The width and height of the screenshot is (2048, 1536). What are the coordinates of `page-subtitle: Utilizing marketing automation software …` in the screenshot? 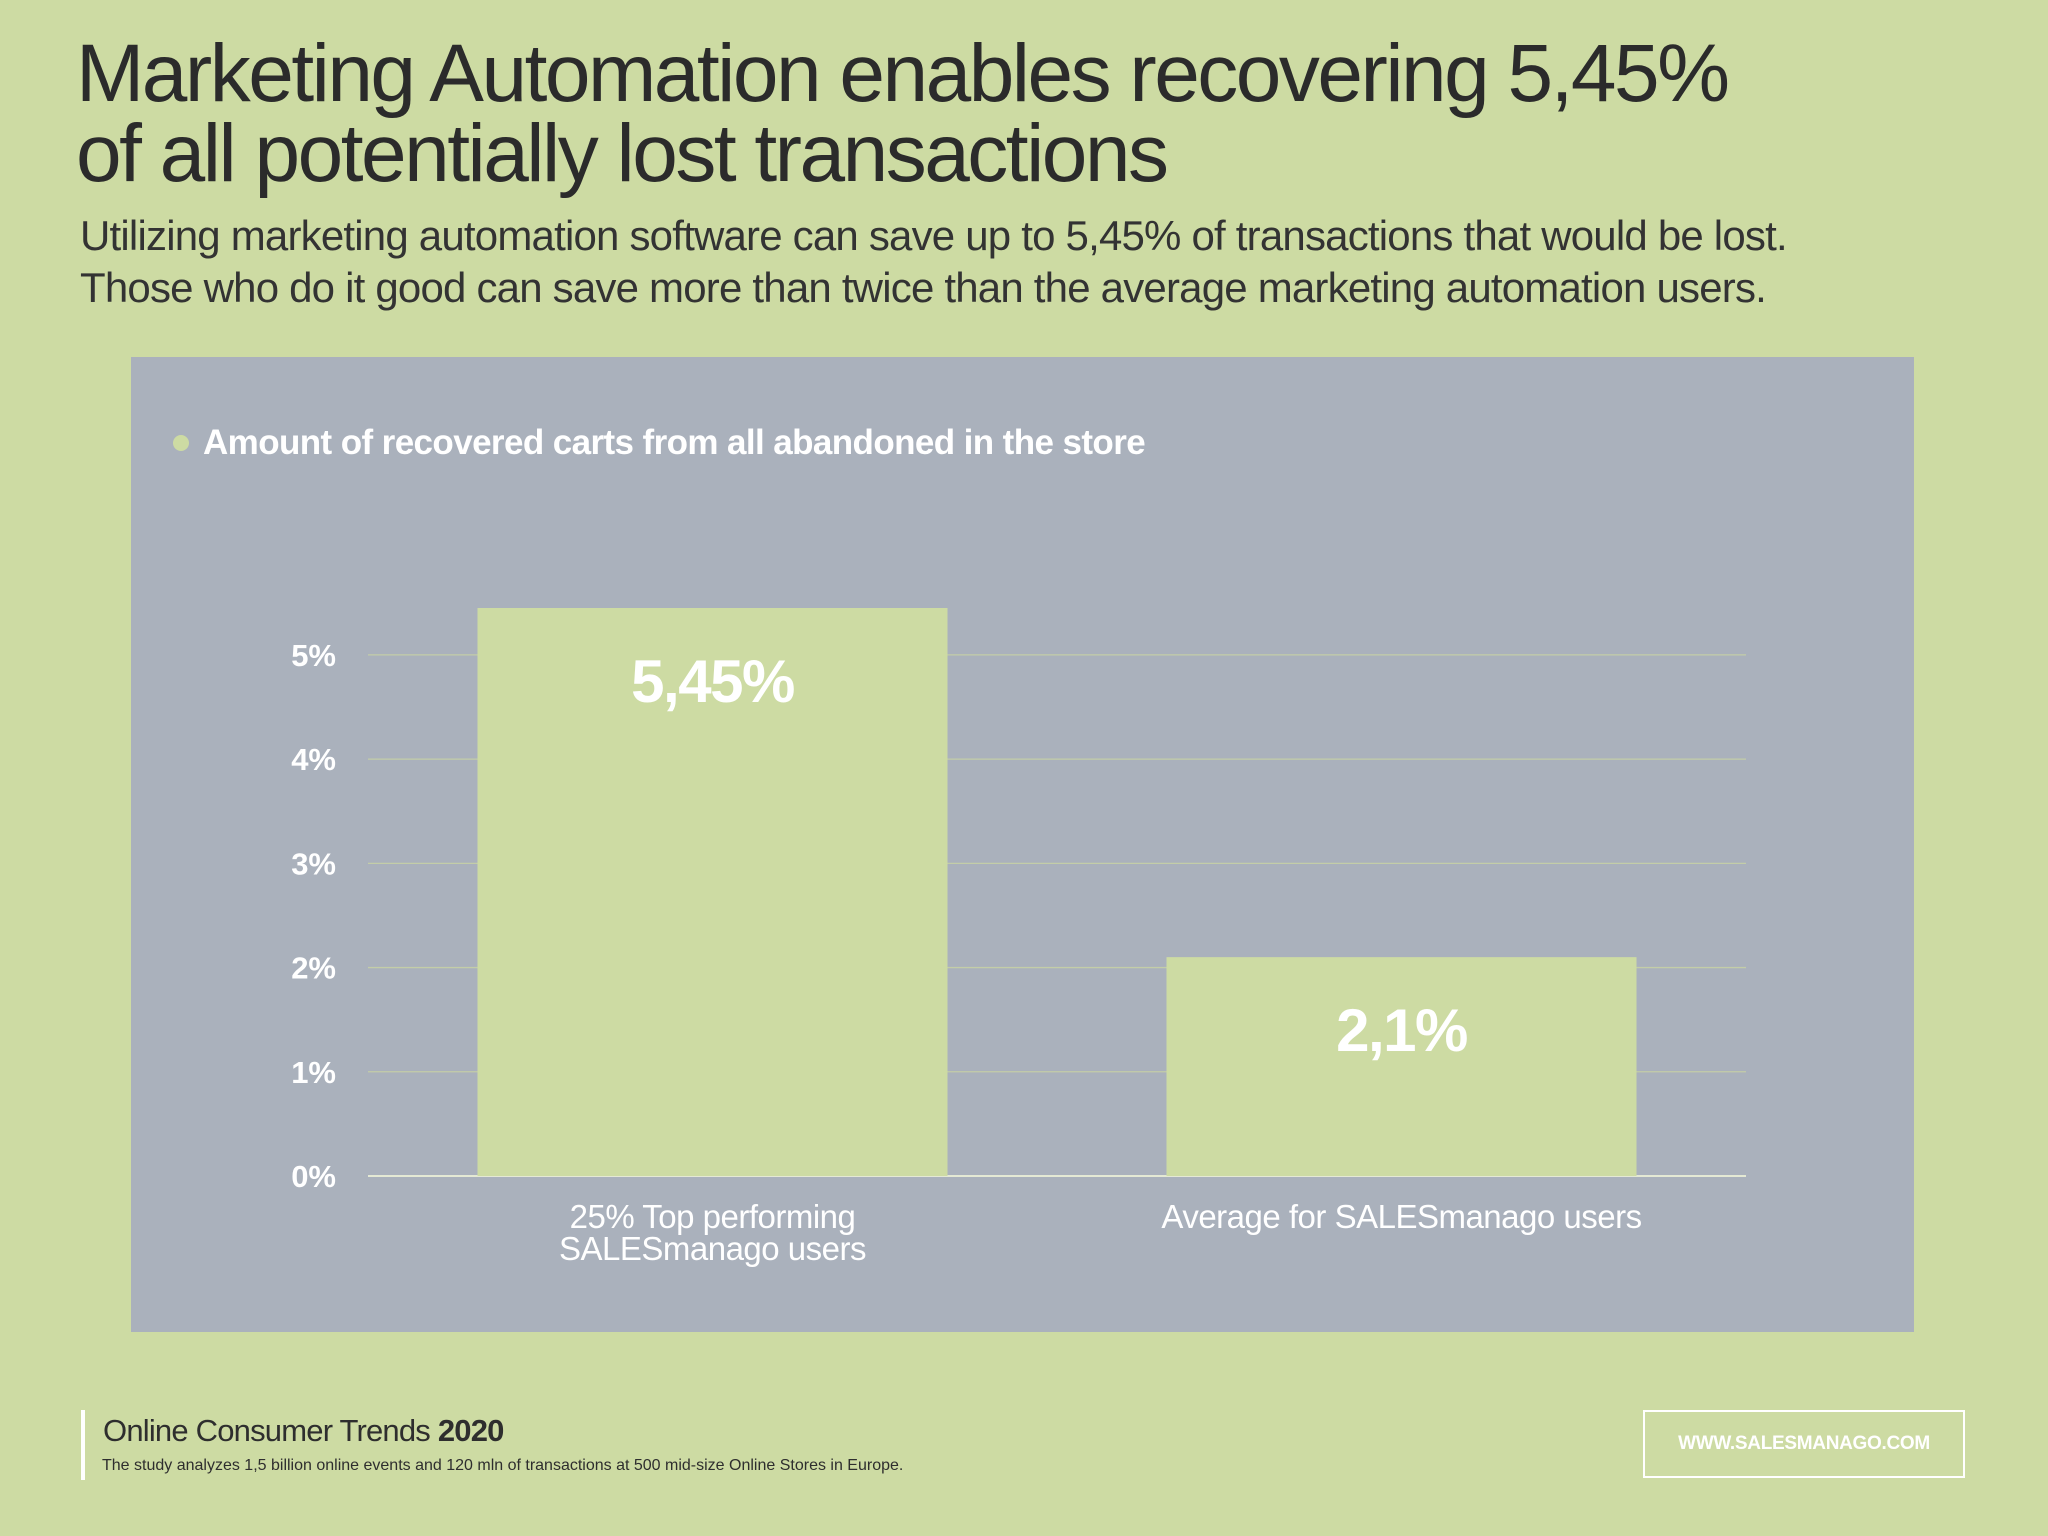 It's located at (1050, 262).